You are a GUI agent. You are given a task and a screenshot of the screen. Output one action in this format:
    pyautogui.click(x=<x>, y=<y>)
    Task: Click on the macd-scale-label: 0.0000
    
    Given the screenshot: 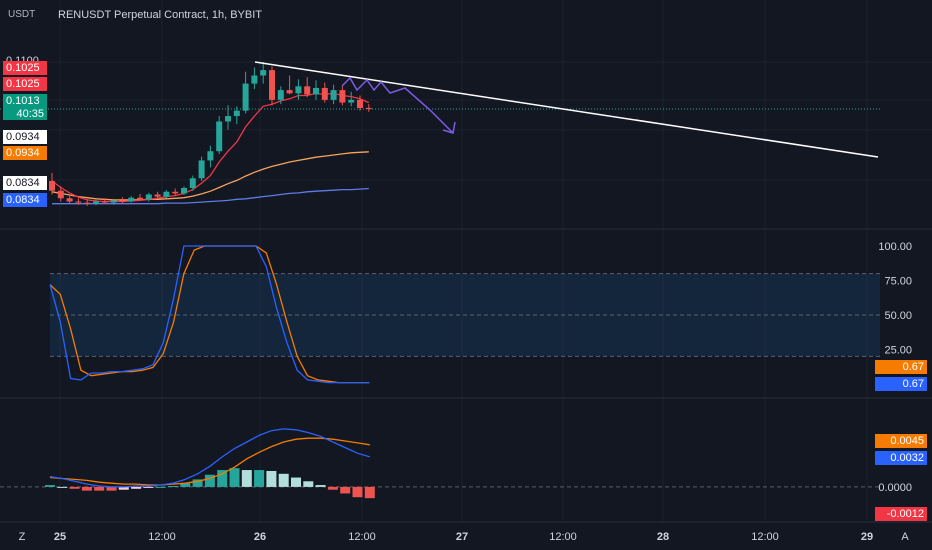 What is the action you would take?
    pyautogui.click(x=895, y=488)
    